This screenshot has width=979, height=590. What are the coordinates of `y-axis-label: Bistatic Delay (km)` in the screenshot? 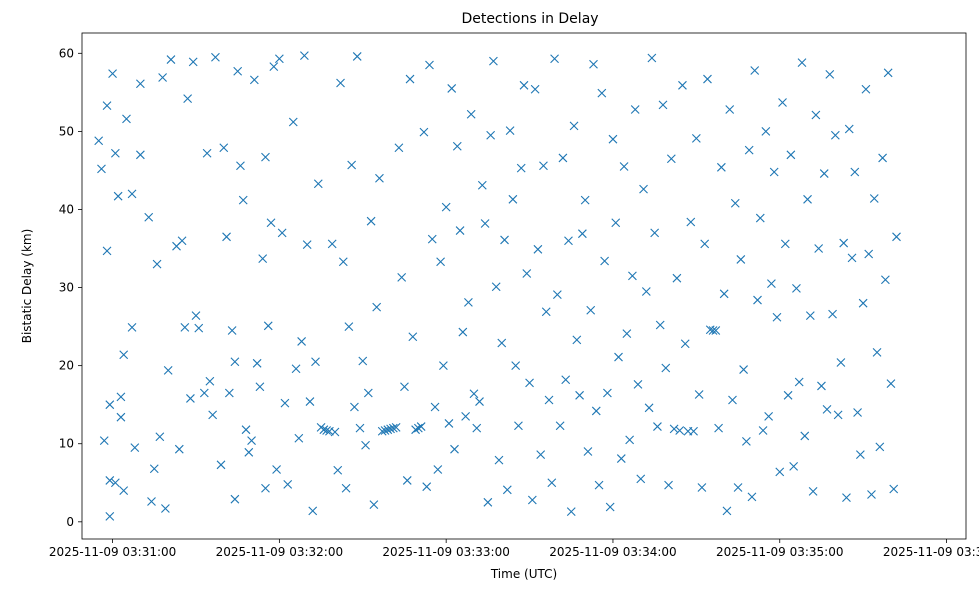 It's located at (27, 286).